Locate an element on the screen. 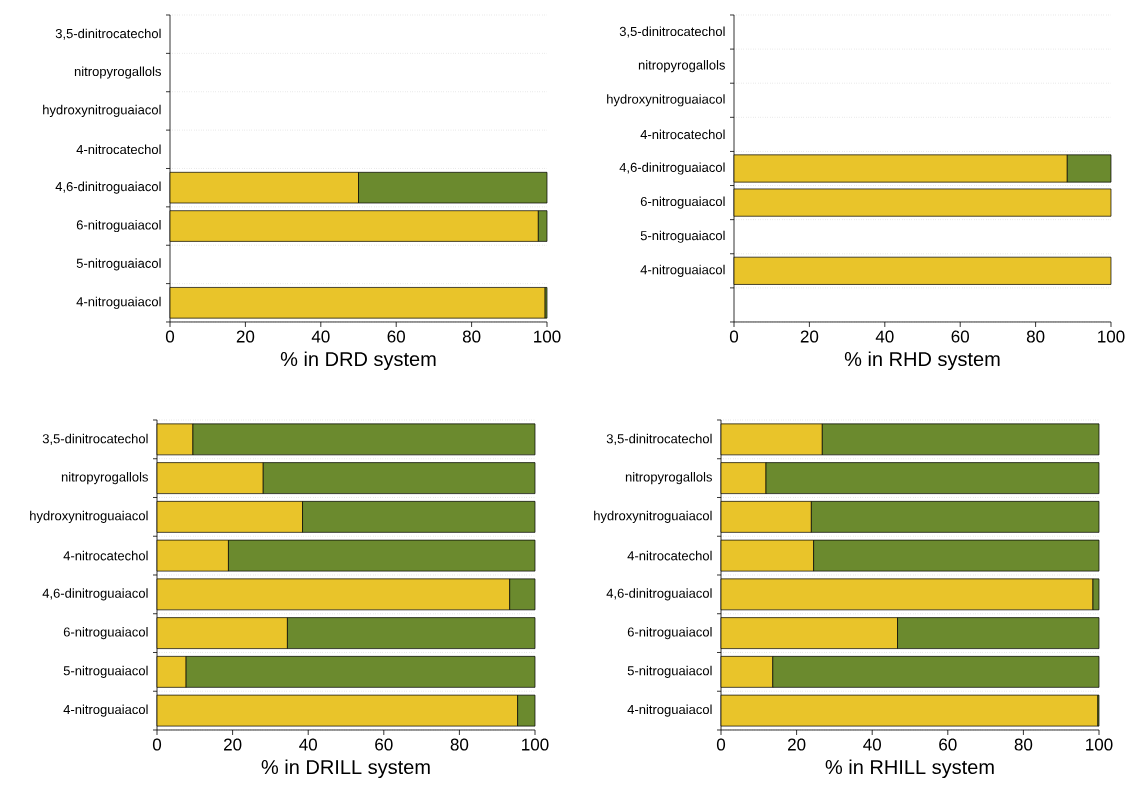 The width and height of the screenshot is (1128, 794). x-axis-title: % in DRD system is located at coordinates (358, 361).